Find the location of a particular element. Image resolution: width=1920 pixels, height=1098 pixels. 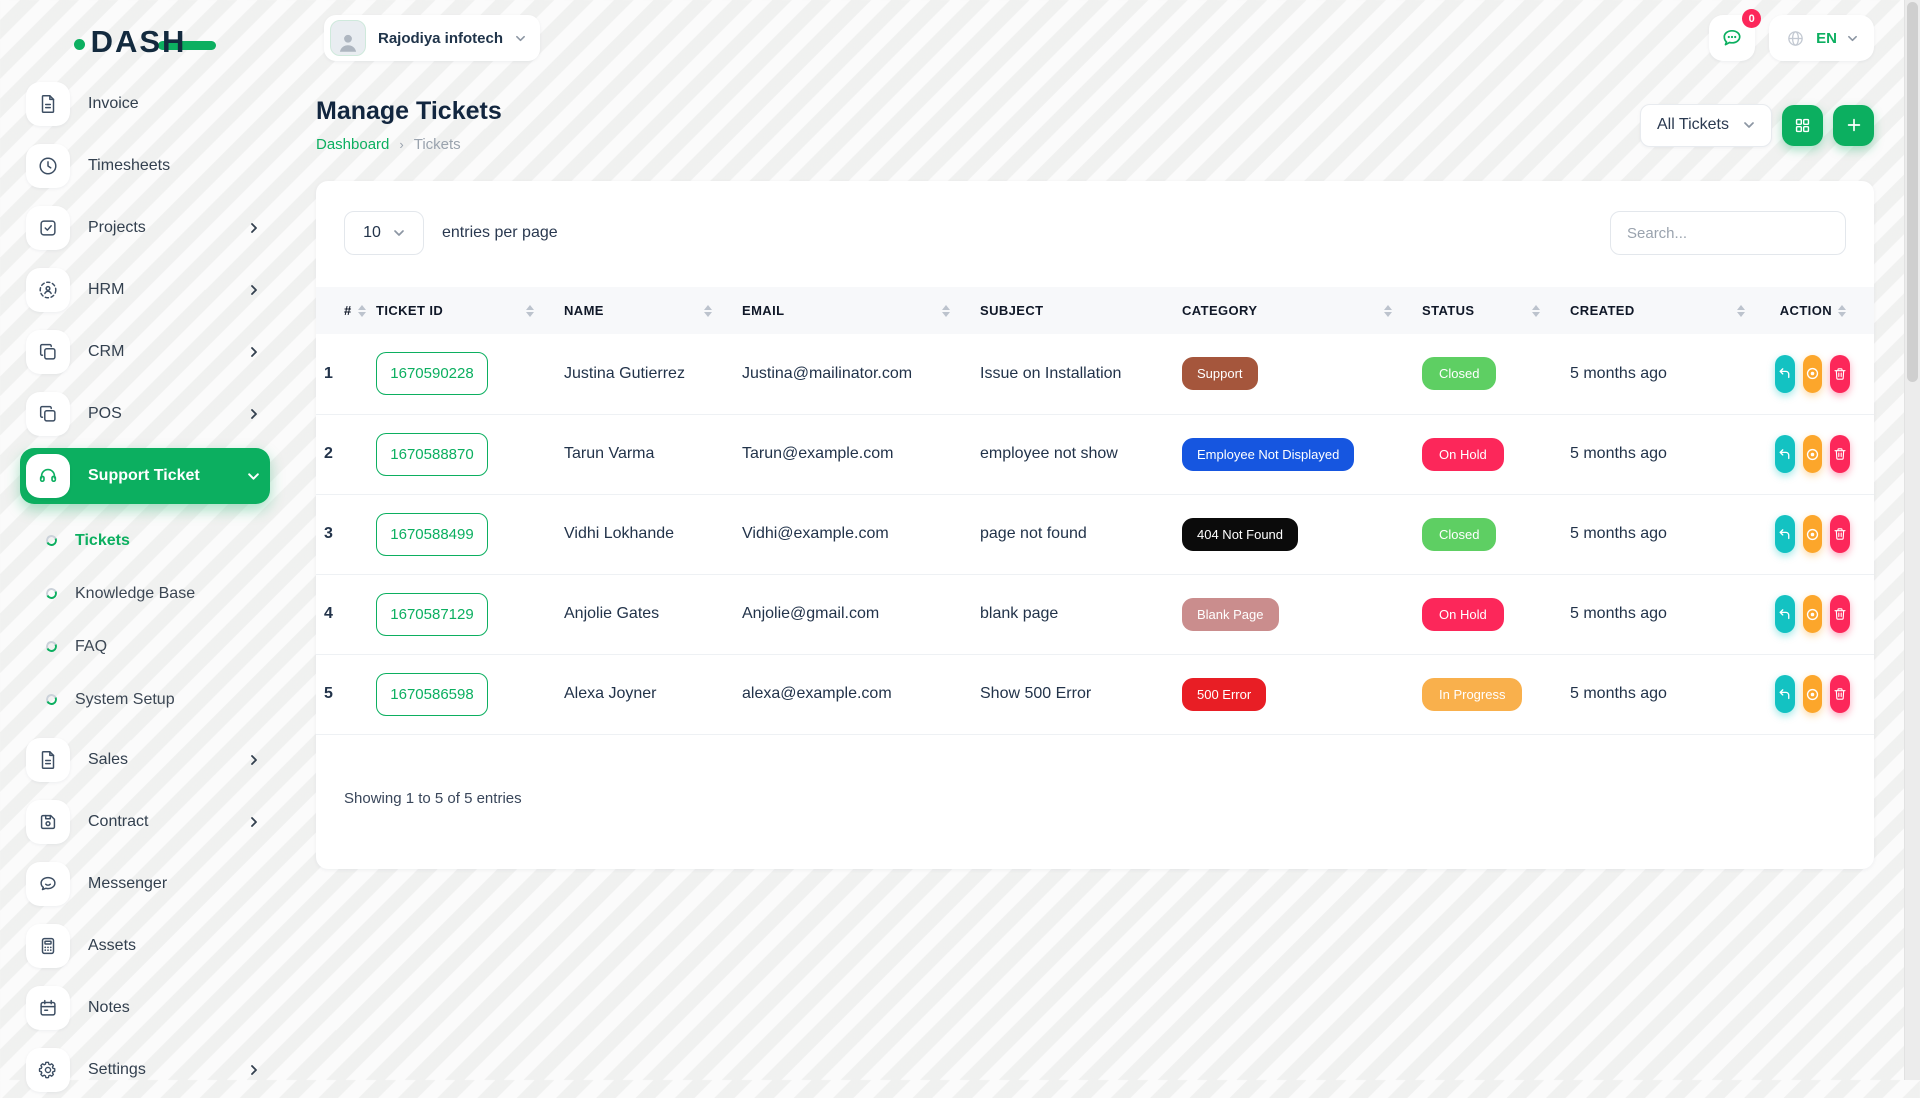

search-input is located at coordinates (1728, 233).